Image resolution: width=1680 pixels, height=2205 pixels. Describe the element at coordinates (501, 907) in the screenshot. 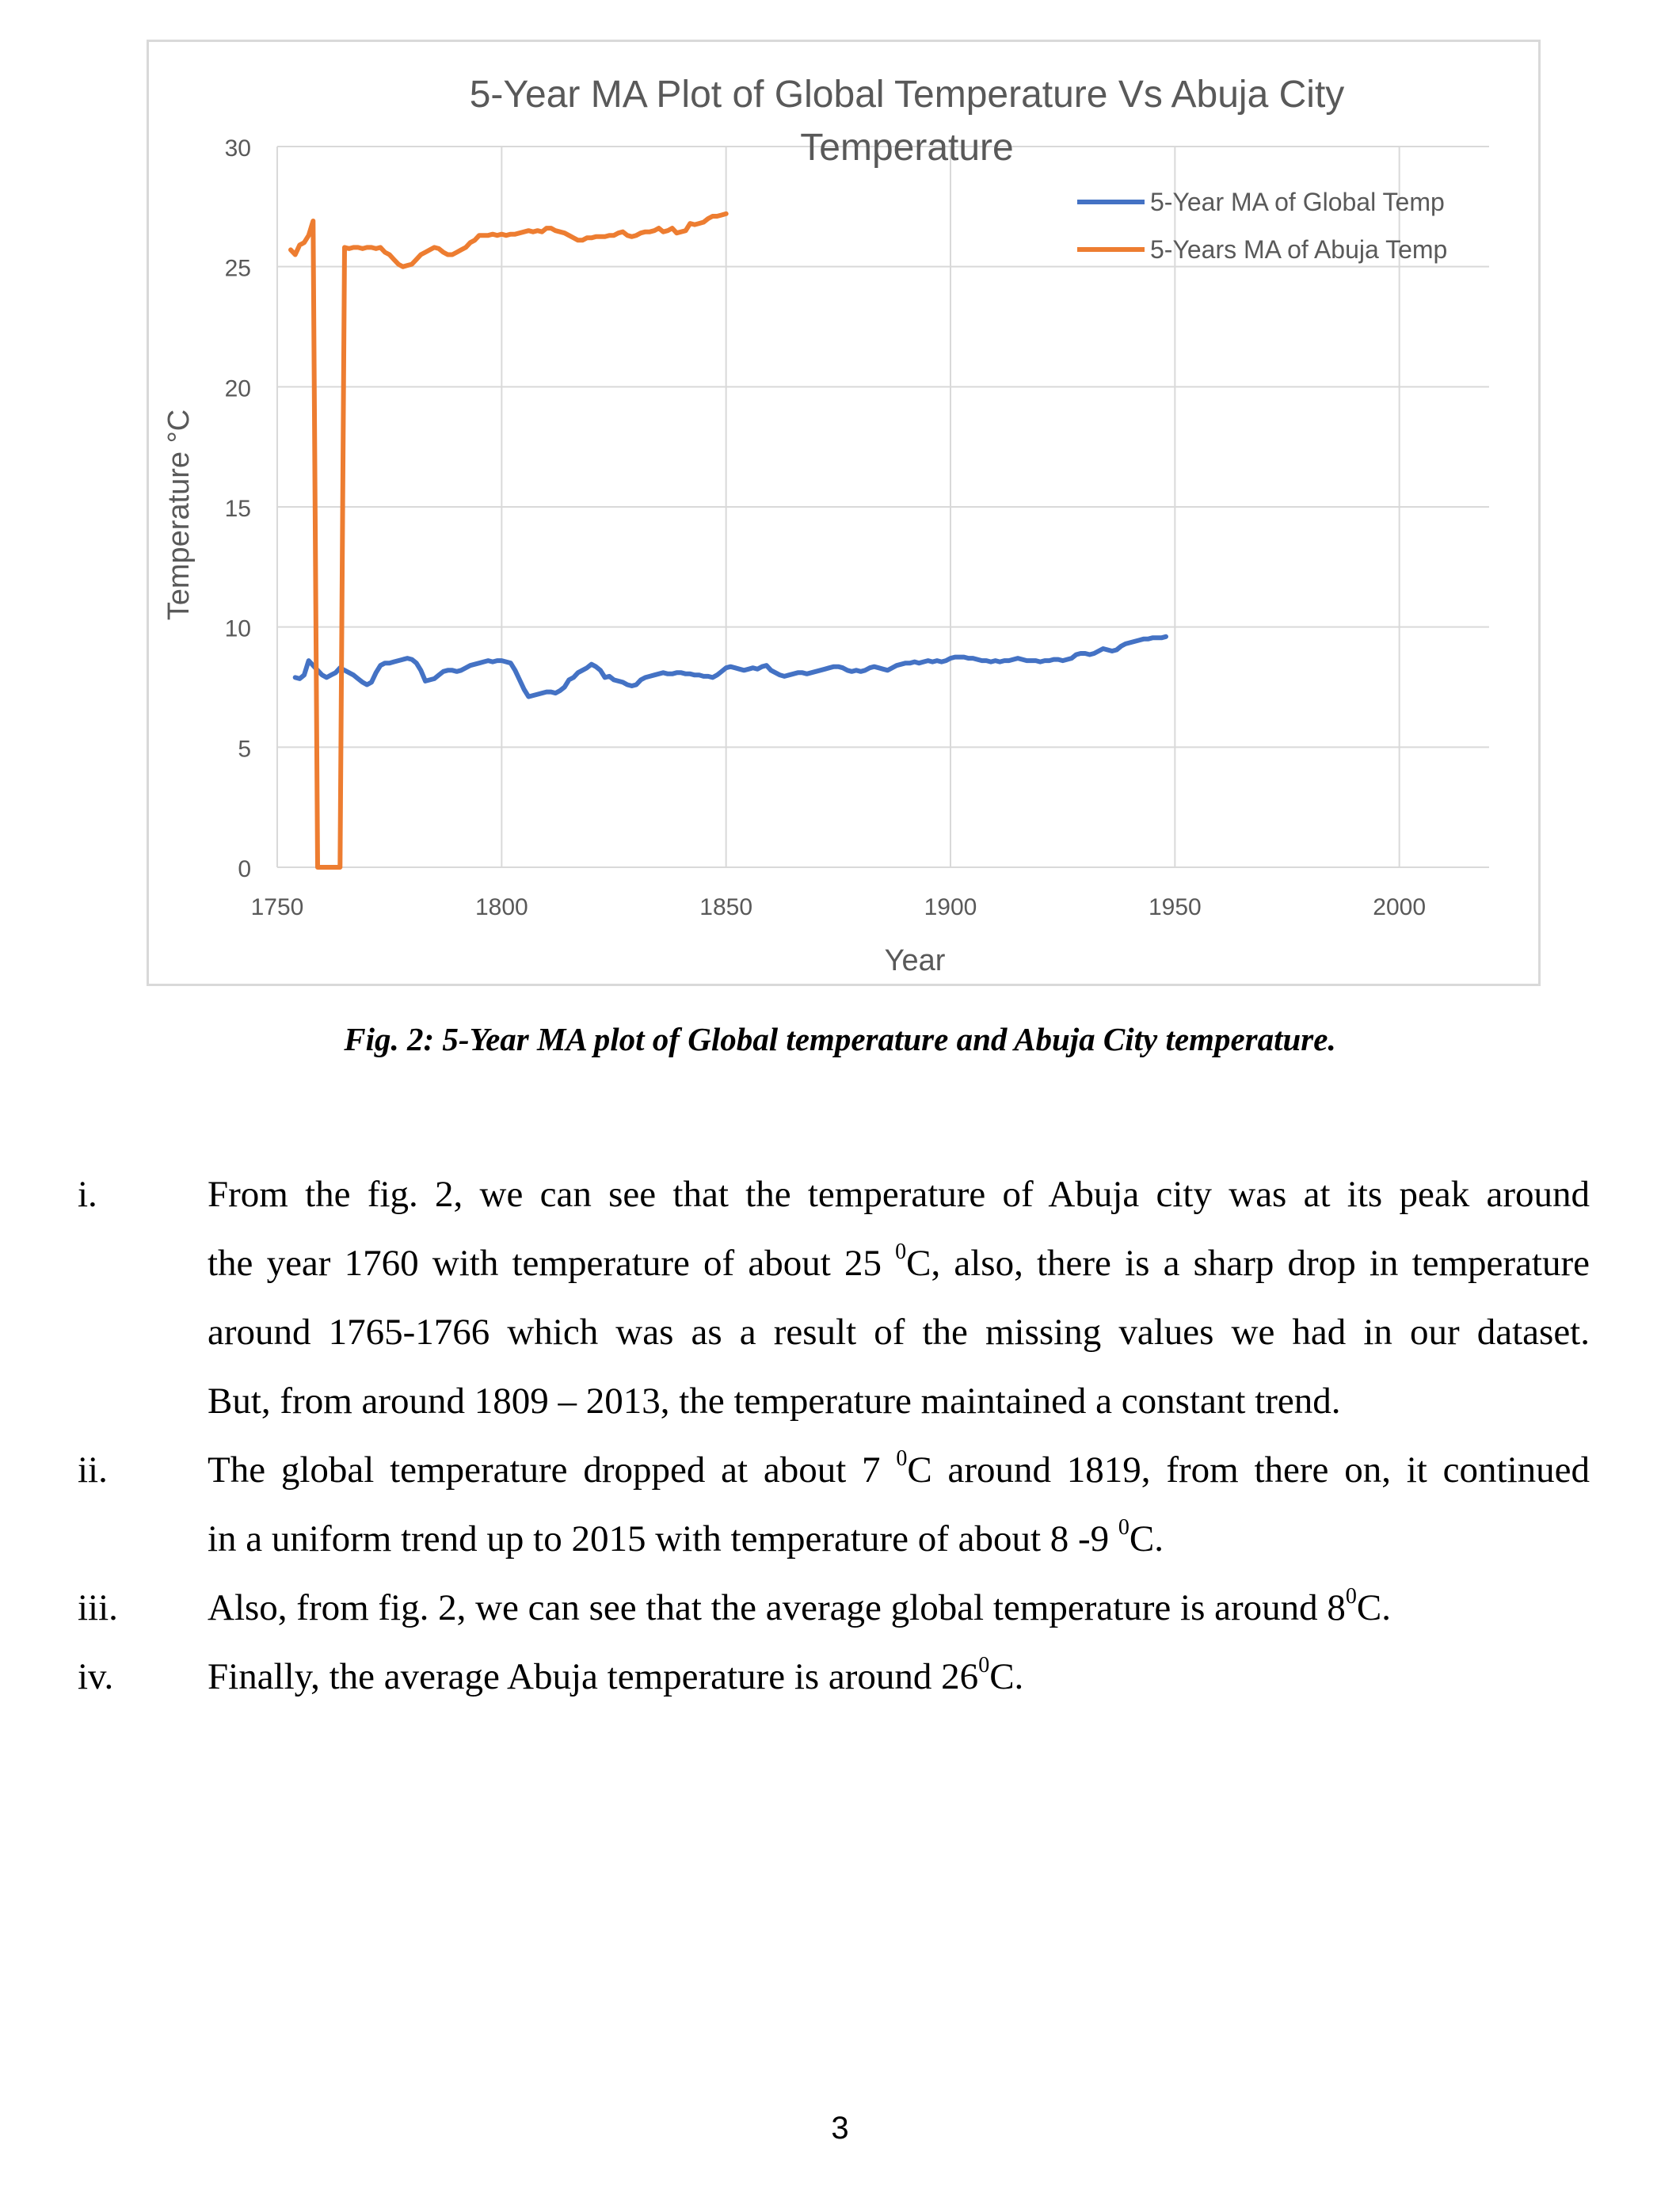

I see `x-tick-label: 1800` at that location.